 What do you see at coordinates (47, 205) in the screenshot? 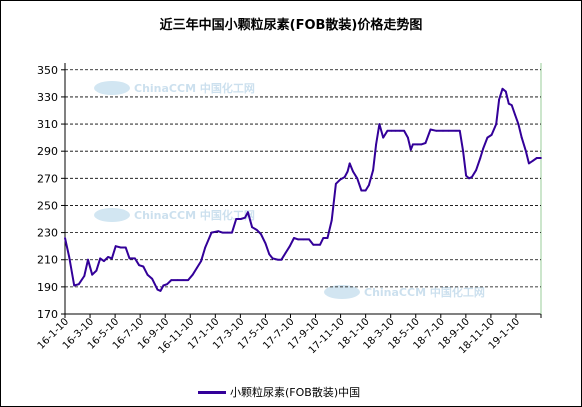
I see `y-tick-label: 250` at bounding box center [47, 205].